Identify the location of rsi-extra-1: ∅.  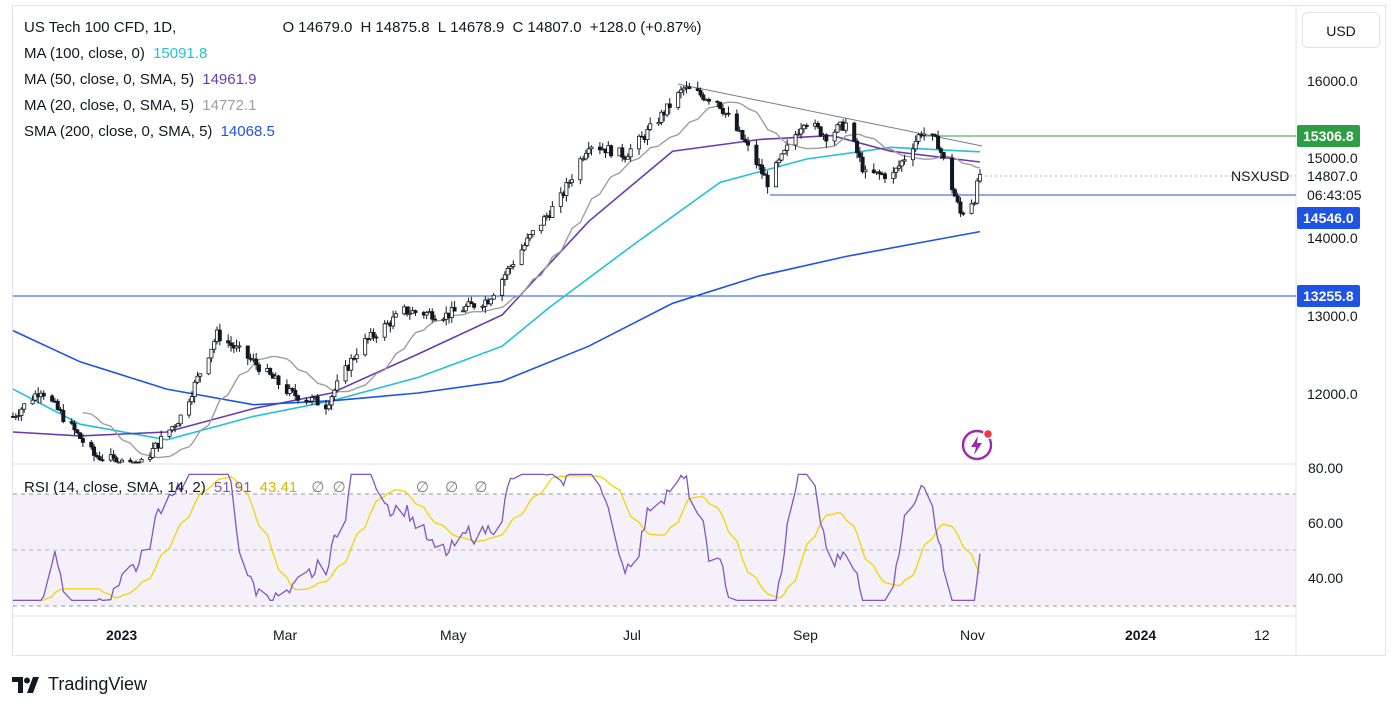
(318, 487).